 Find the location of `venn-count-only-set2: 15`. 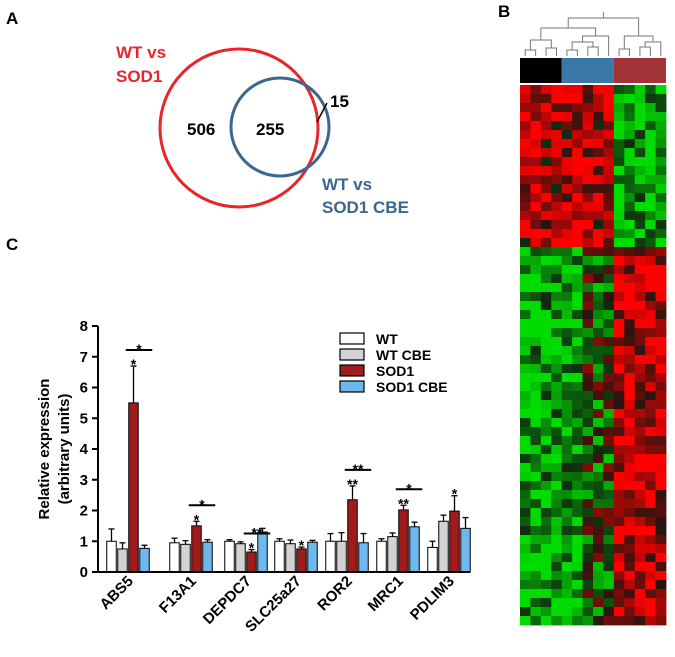

venn-count-only-set2: 15 is located at coordinates (339, 101).